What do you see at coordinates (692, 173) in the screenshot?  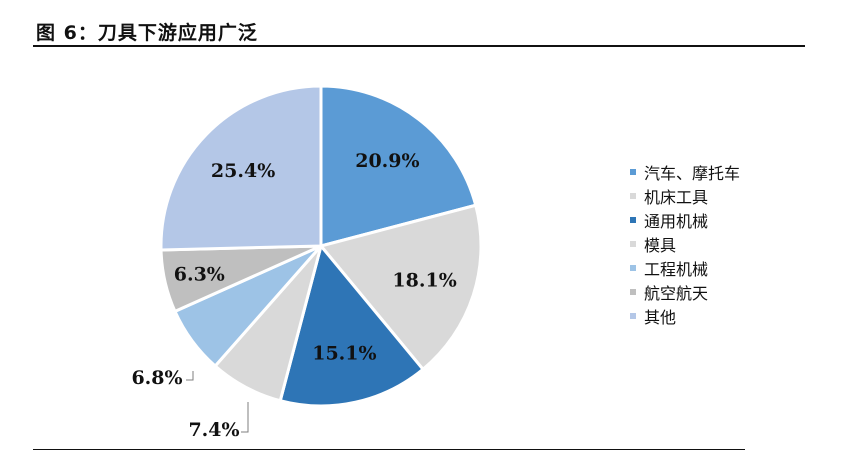 I see `legend-label: 汽车、摩托车` at bounding box center [692, 173].